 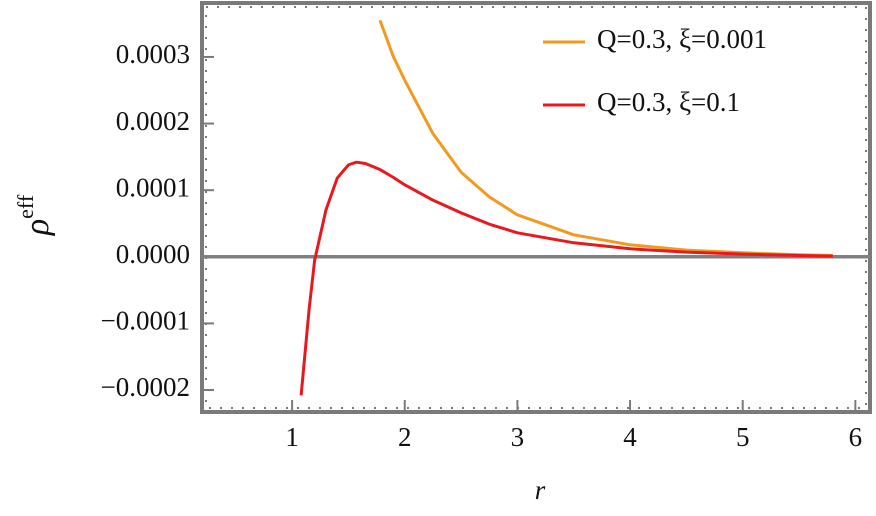 I want to click on y-axis-label: ρeff, so click(x=34, y=215).